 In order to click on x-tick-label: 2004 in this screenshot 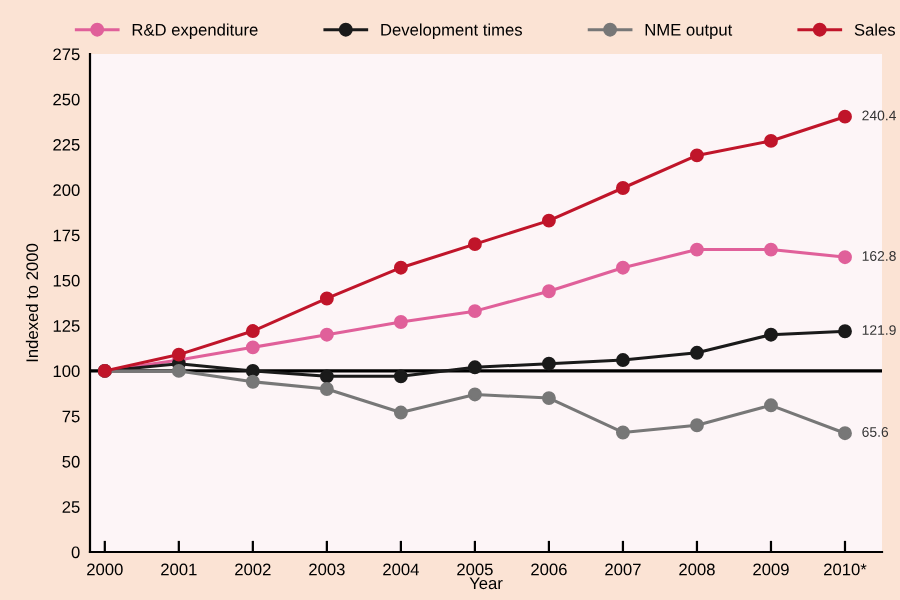, I will do `click(401, 569)`.